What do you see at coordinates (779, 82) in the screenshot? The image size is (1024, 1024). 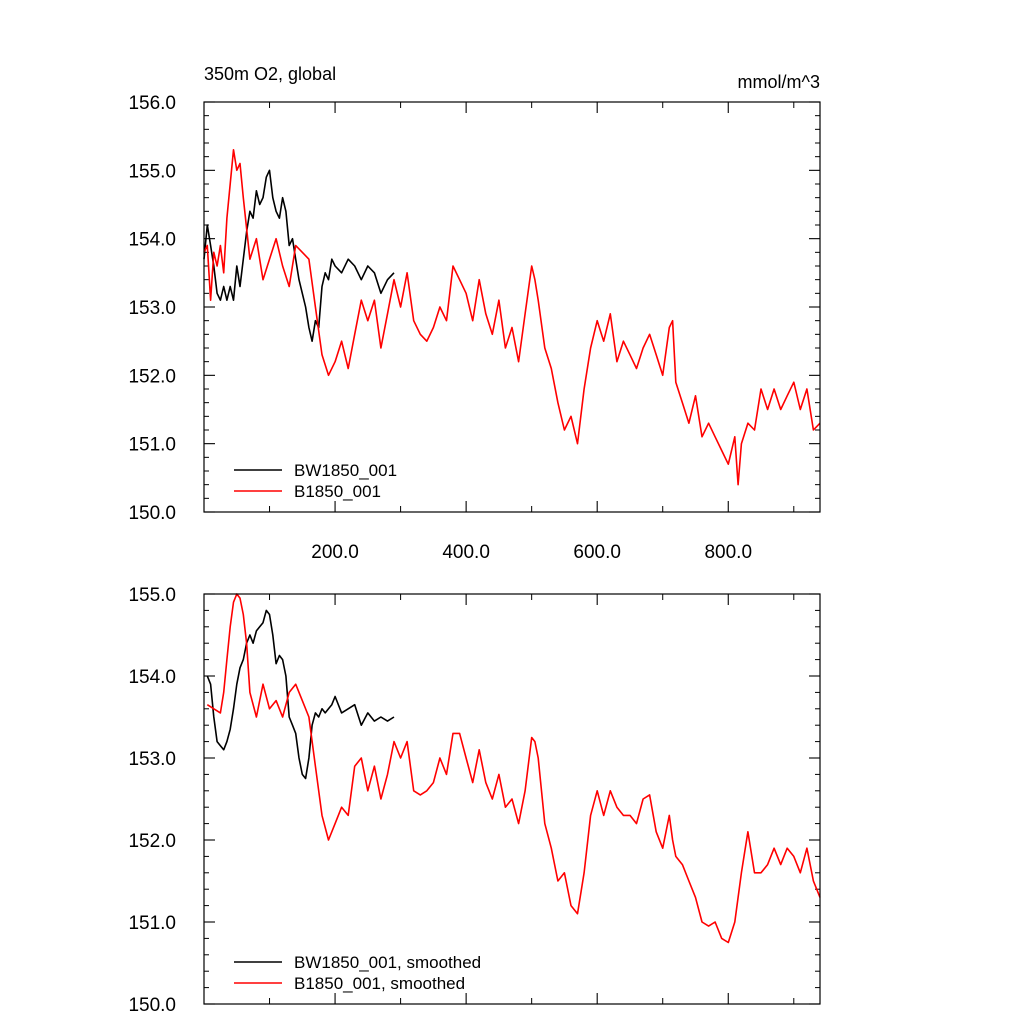 I see `units-label: mmol/m^3` at bounding box center [779, 82].